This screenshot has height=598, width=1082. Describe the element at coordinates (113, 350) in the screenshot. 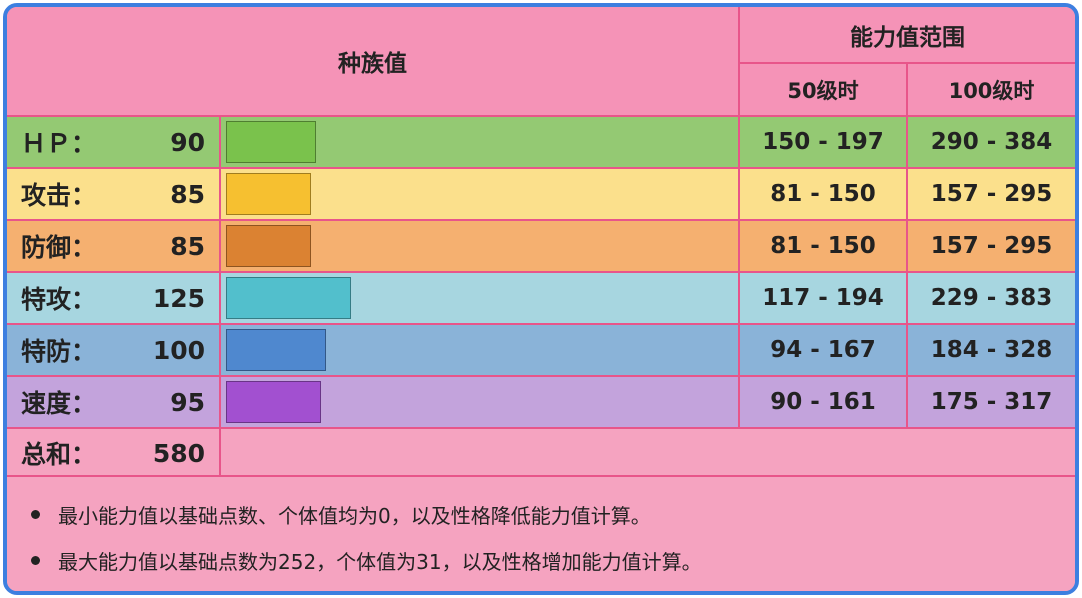

I see `stat-label-cell: 特防： 100` at that location.